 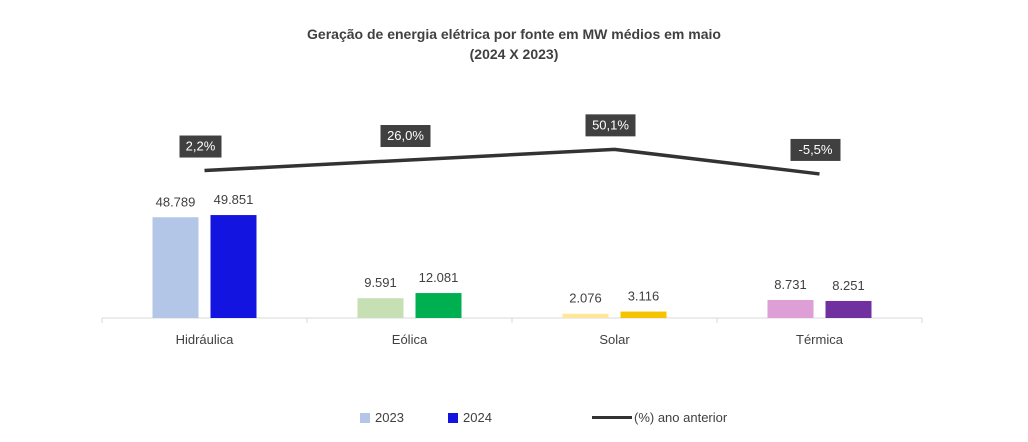 What do you see at coordinates (477, 417) in the screenshot?
I see `legend-label-2024: 2024` at bounding box center [477, 417].